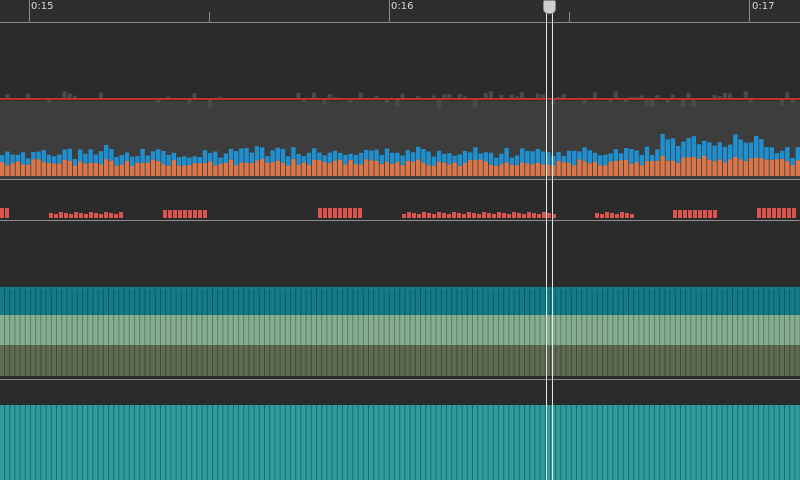 This screenshot has height=480, width=800. Describe the element at coordinates (400, 200) in the screenshot. I see `event-track` at that location.